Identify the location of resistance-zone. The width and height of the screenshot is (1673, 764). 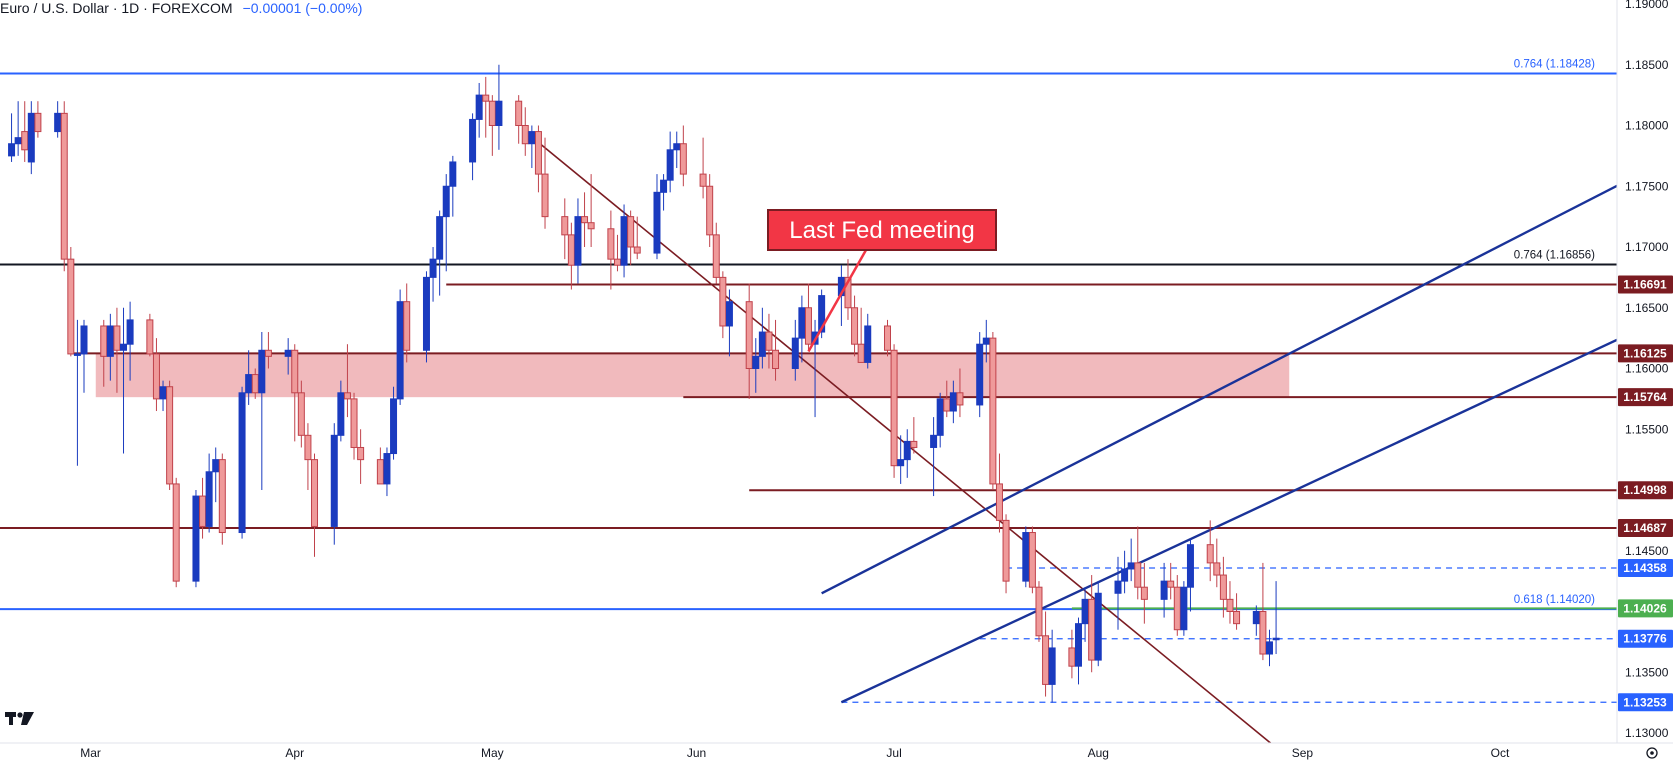
(692, 375).